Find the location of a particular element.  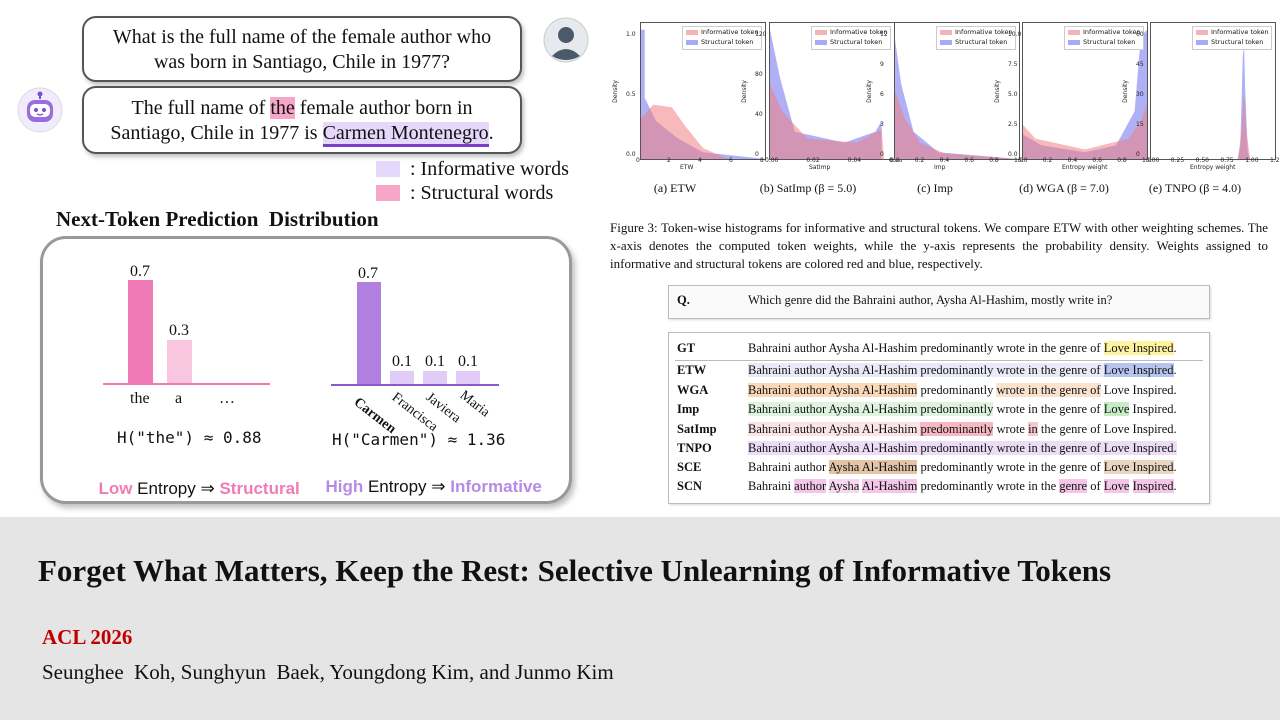

y-tick: 5.0 is located at coordinates (1013, 94).